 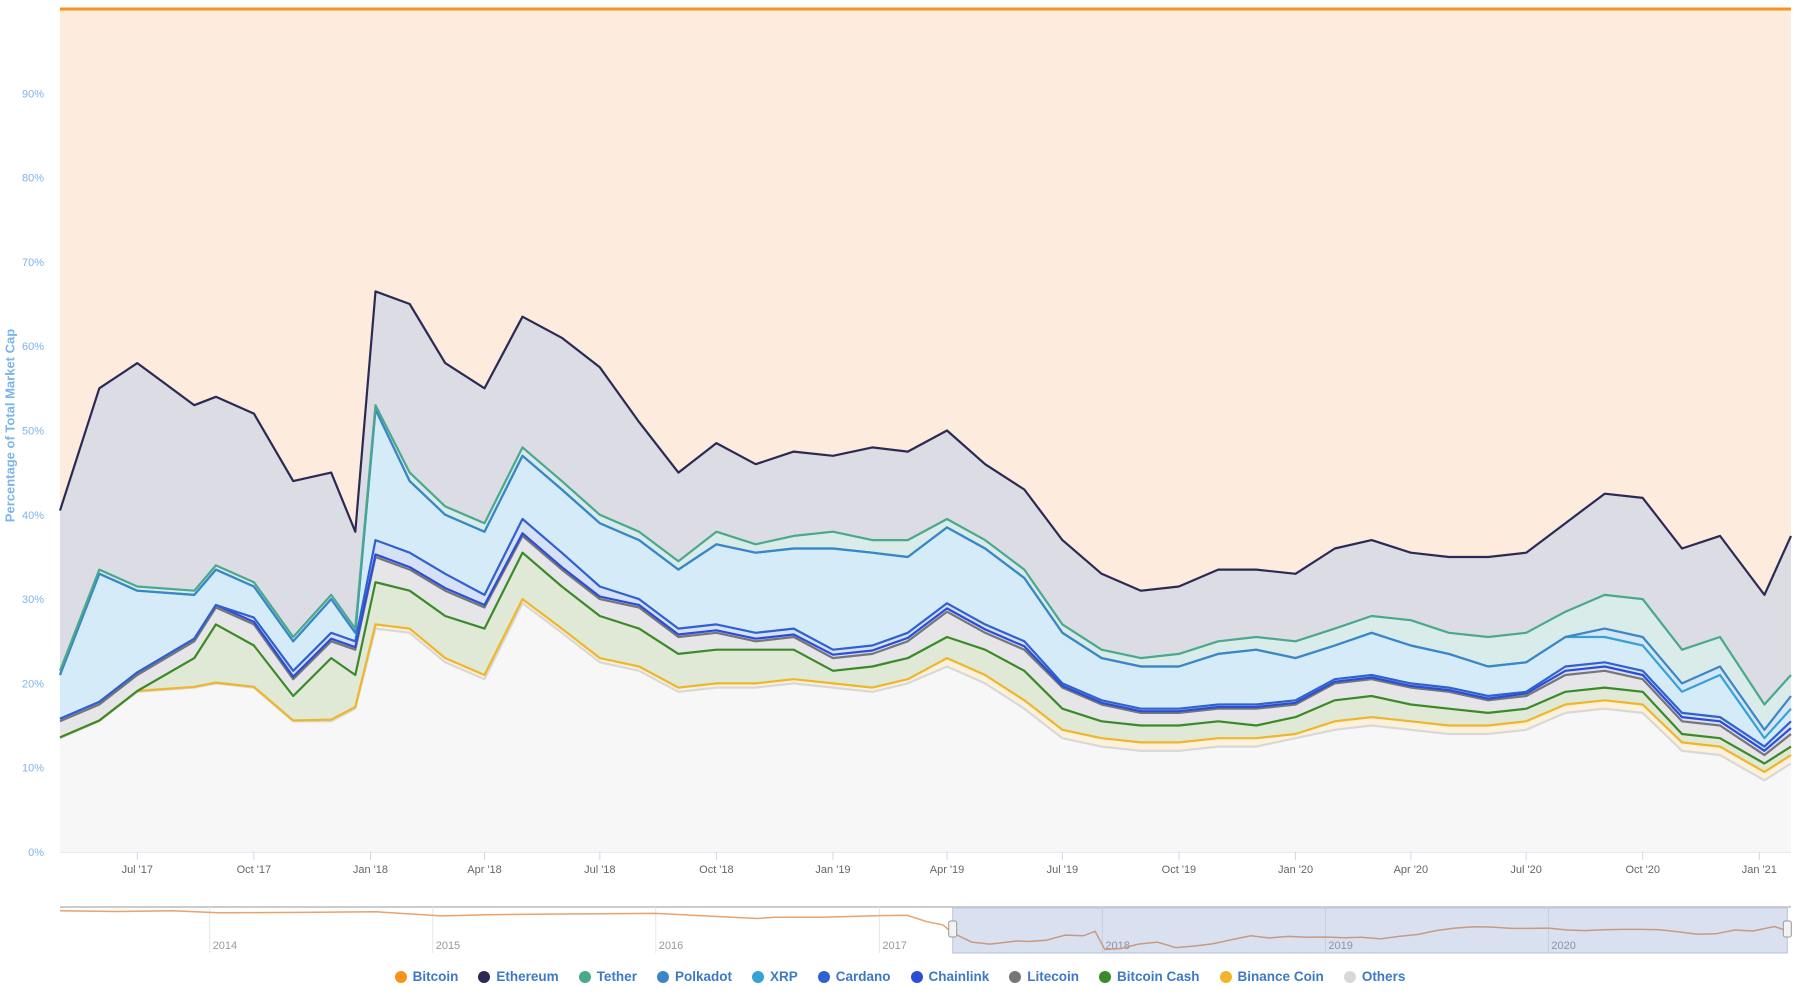 I want to click on legend-item-others: Others, so click(x=1374, y=976).